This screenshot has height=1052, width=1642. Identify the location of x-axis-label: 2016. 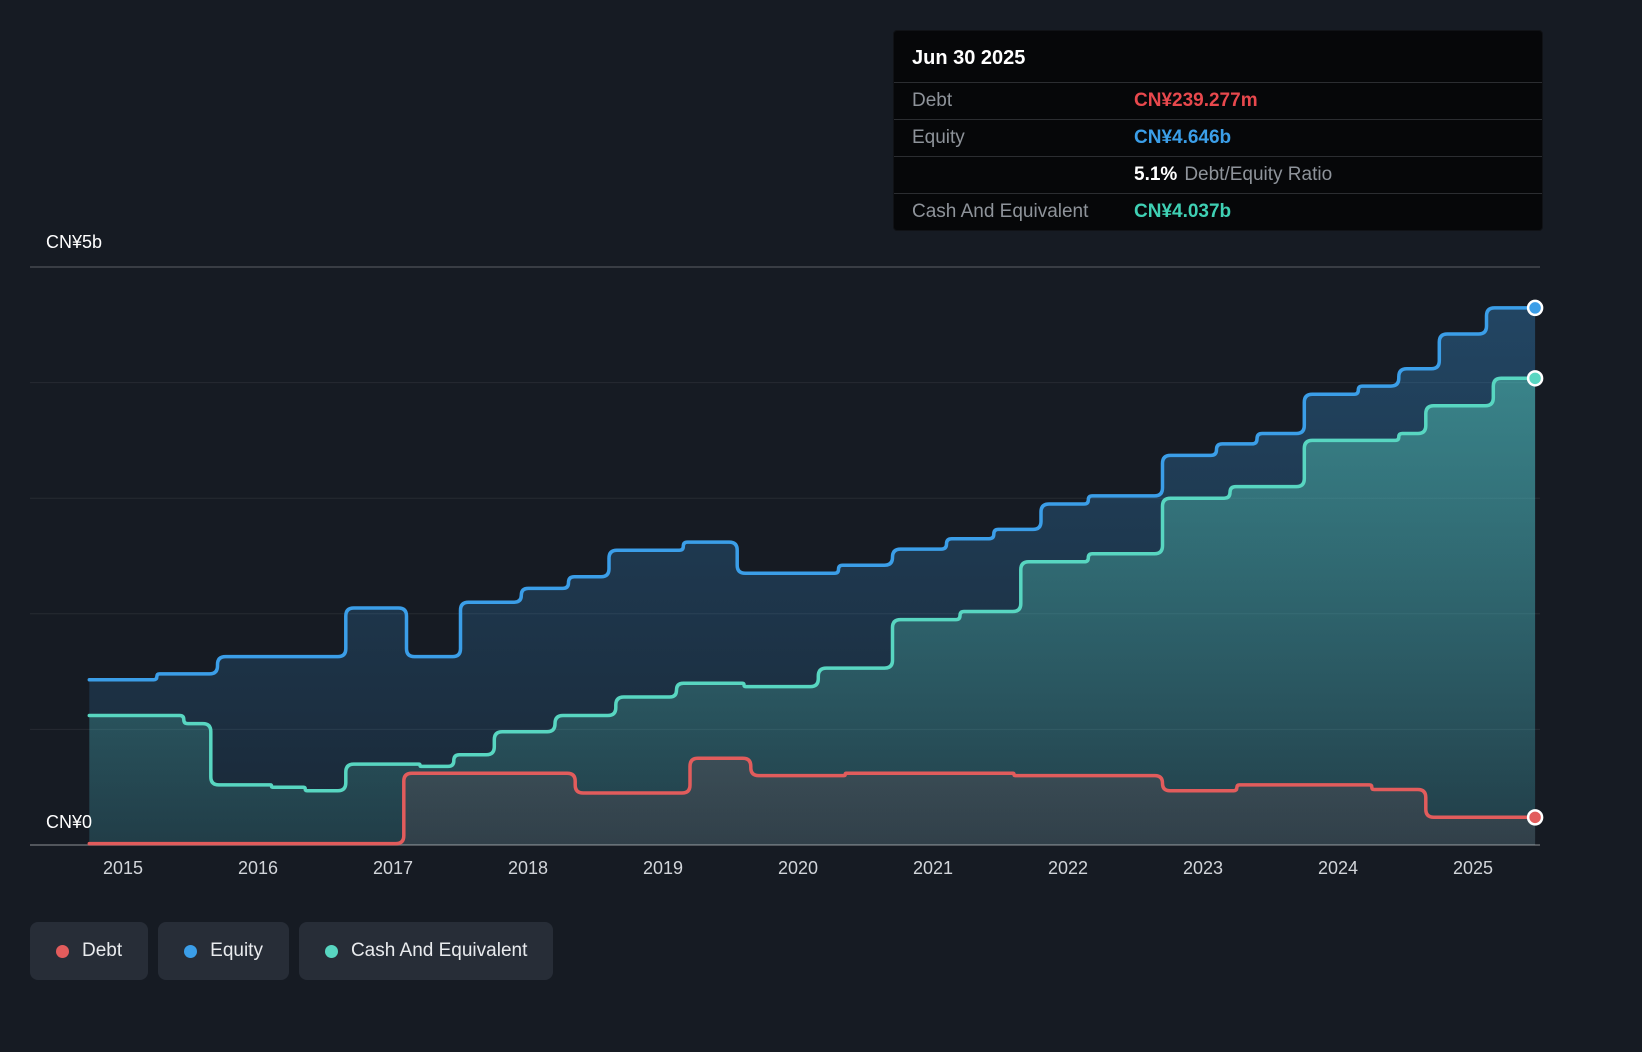
(258, 868).